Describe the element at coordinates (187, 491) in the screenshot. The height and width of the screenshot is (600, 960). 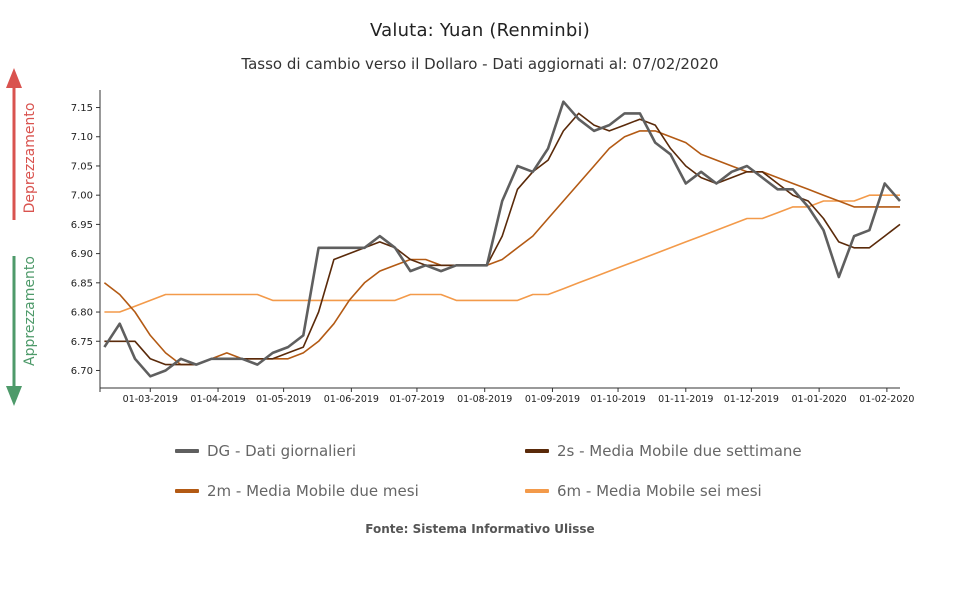
I see `legend-swatch-2m` at that location.